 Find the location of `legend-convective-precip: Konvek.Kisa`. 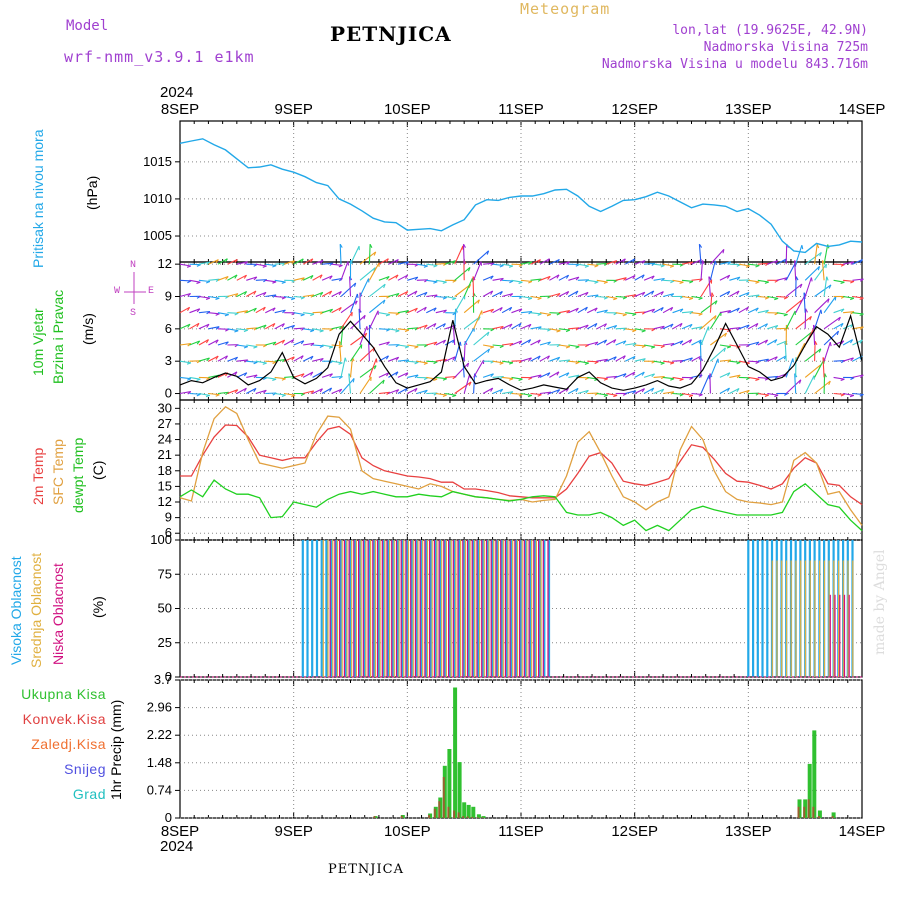

legend-convective-precip: Konvek.Kisa is located at coordinates (64, 719).